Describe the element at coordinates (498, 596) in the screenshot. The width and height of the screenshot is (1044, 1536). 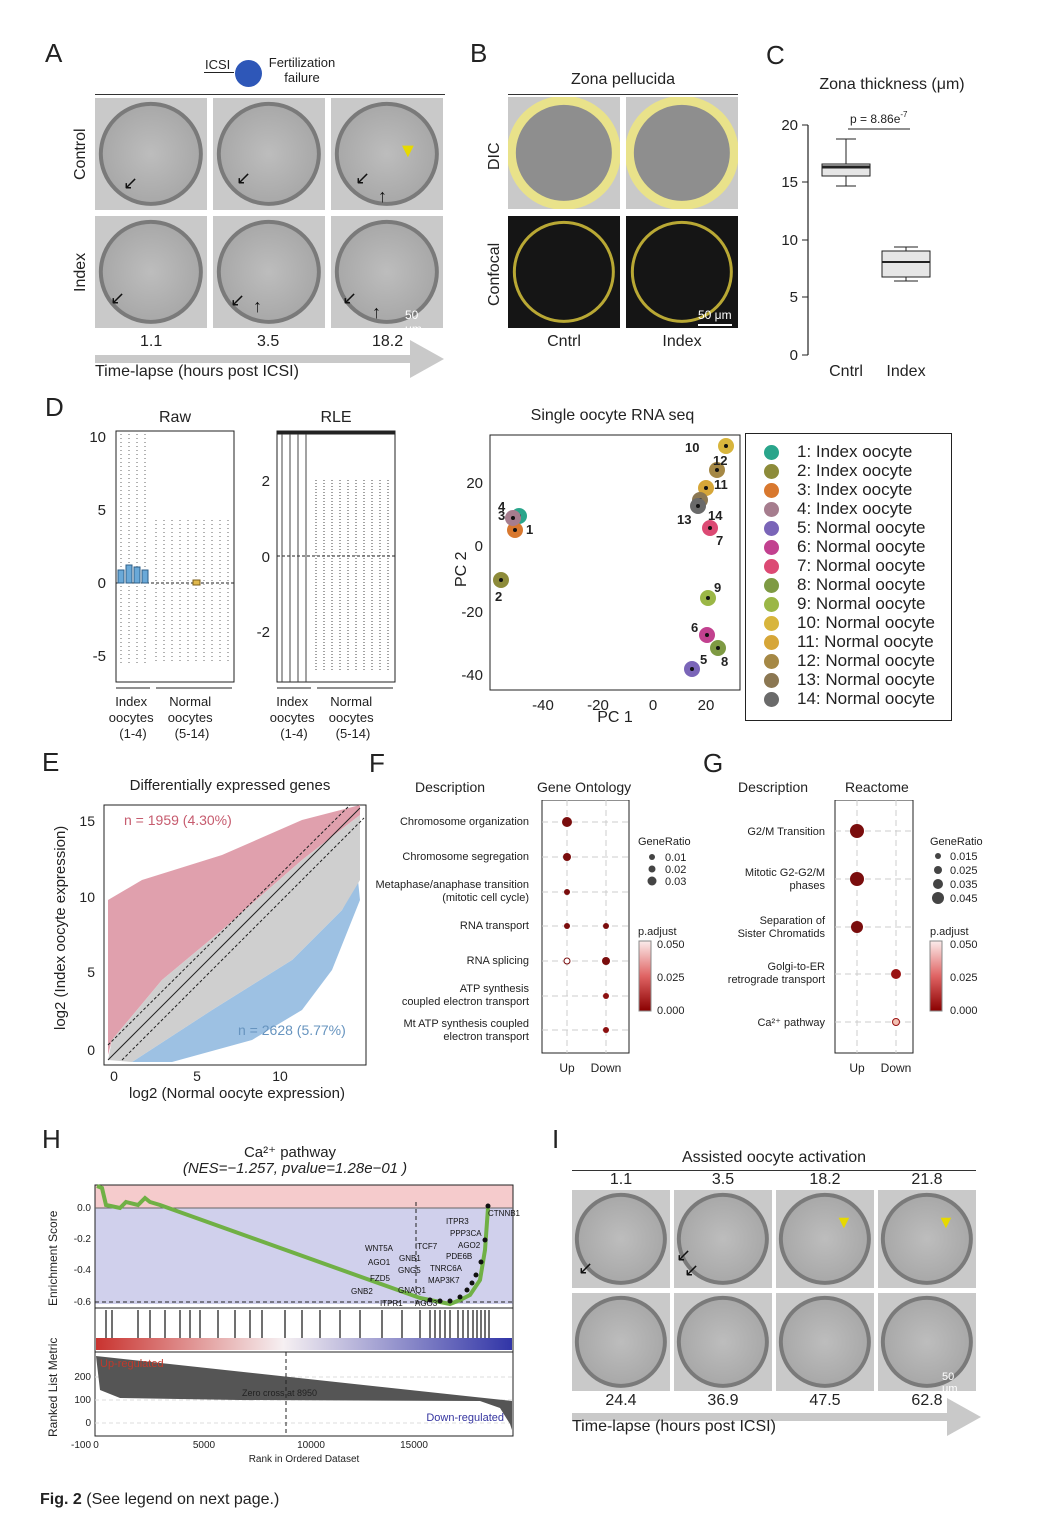
I see `svg-text: 2` at that location.